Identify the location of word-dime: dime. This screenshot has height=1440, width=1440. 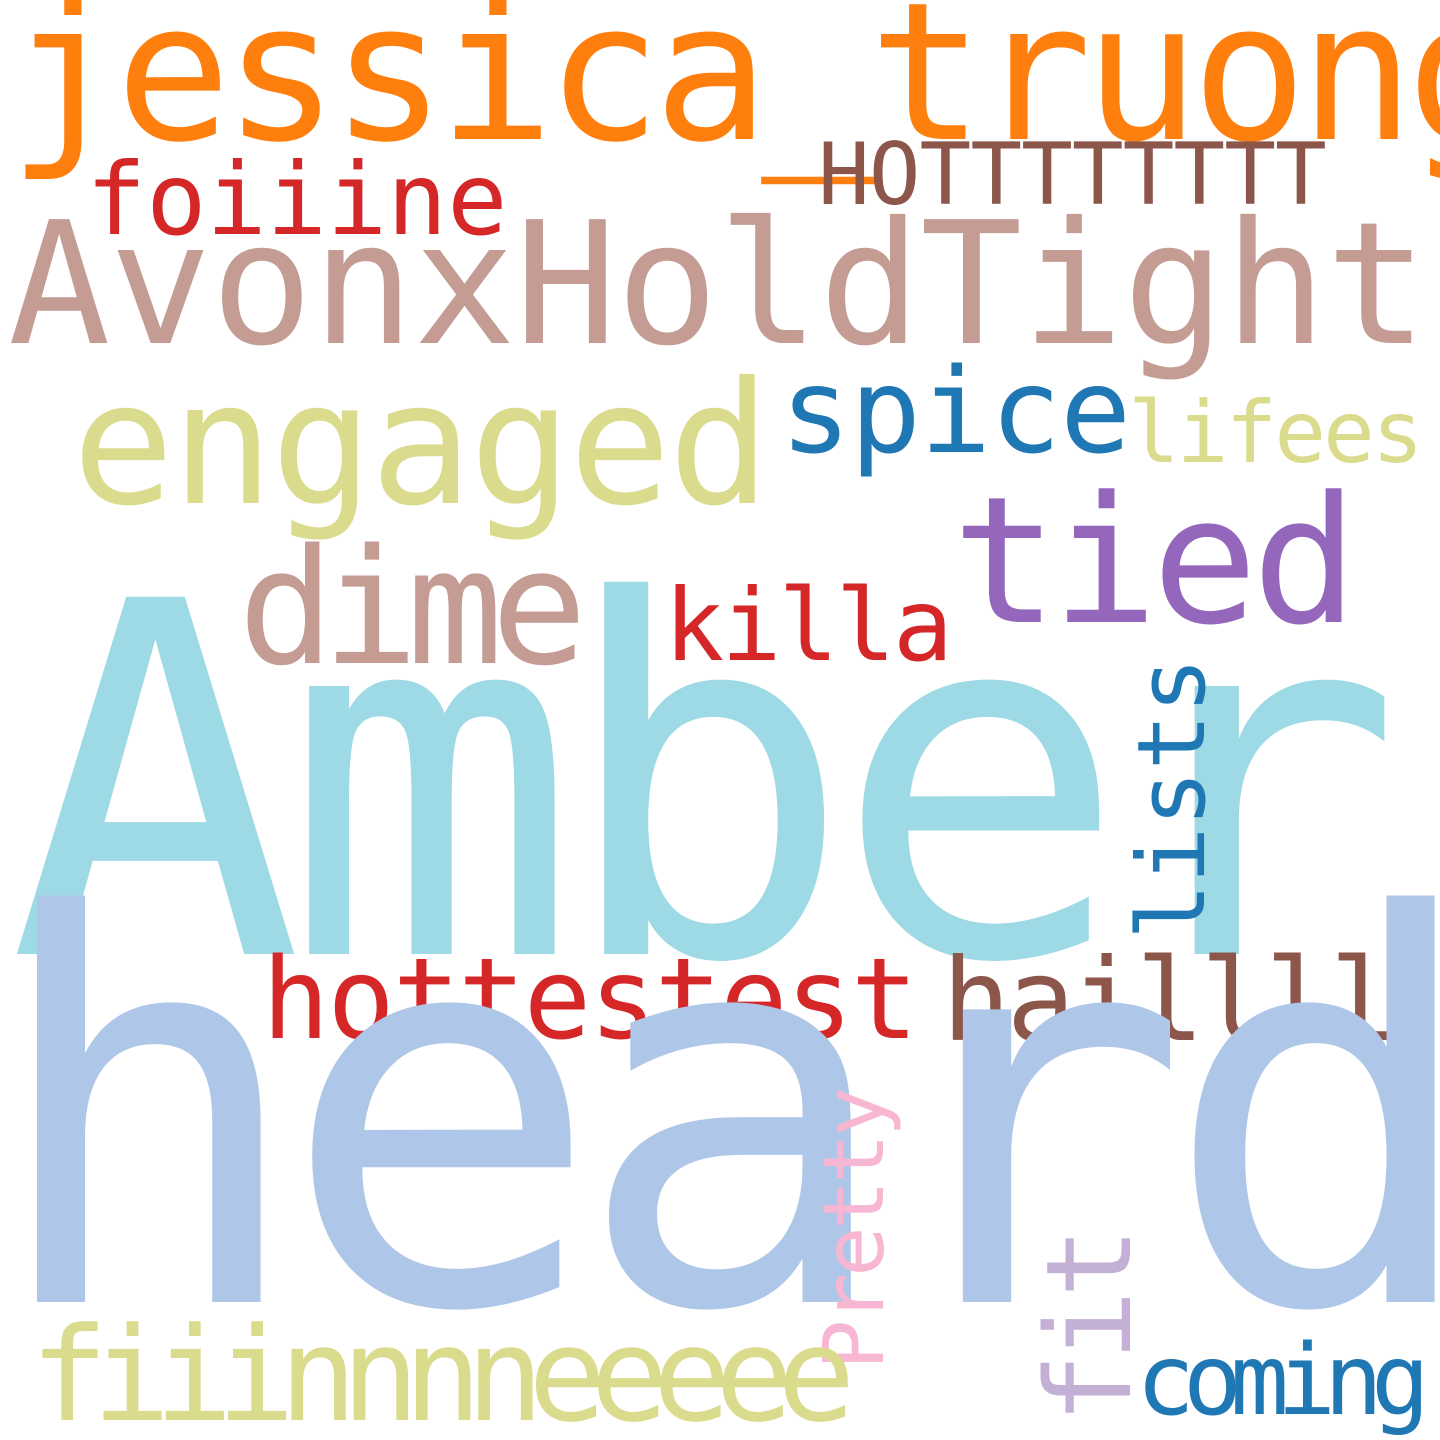
(412, 607).